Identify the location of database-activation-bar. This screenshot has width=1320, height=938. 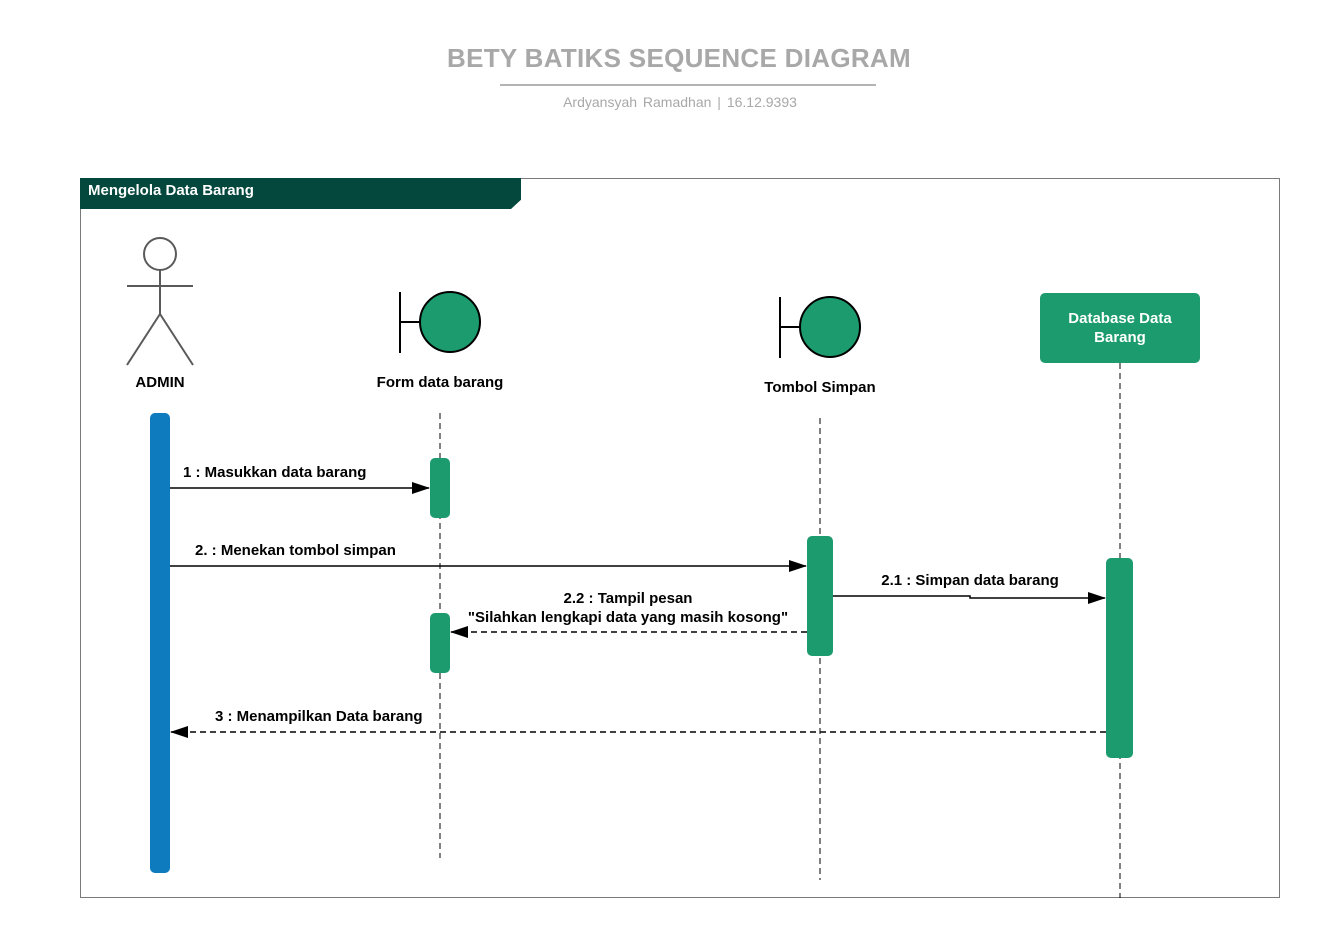
(1119, 658).